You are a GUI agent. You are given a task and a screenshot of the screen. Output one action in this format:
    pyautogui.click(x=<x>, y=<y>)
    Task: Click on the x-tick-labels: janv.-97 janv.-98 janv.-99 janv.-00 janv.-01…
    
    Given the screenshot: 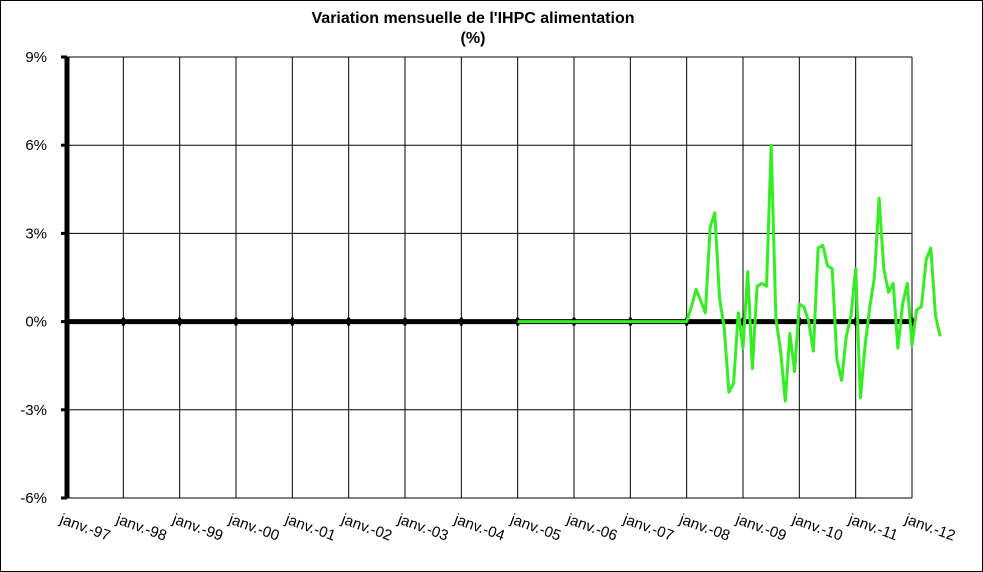 What is the action you would take?
    pyautogui.click(x=507, y=527)
    